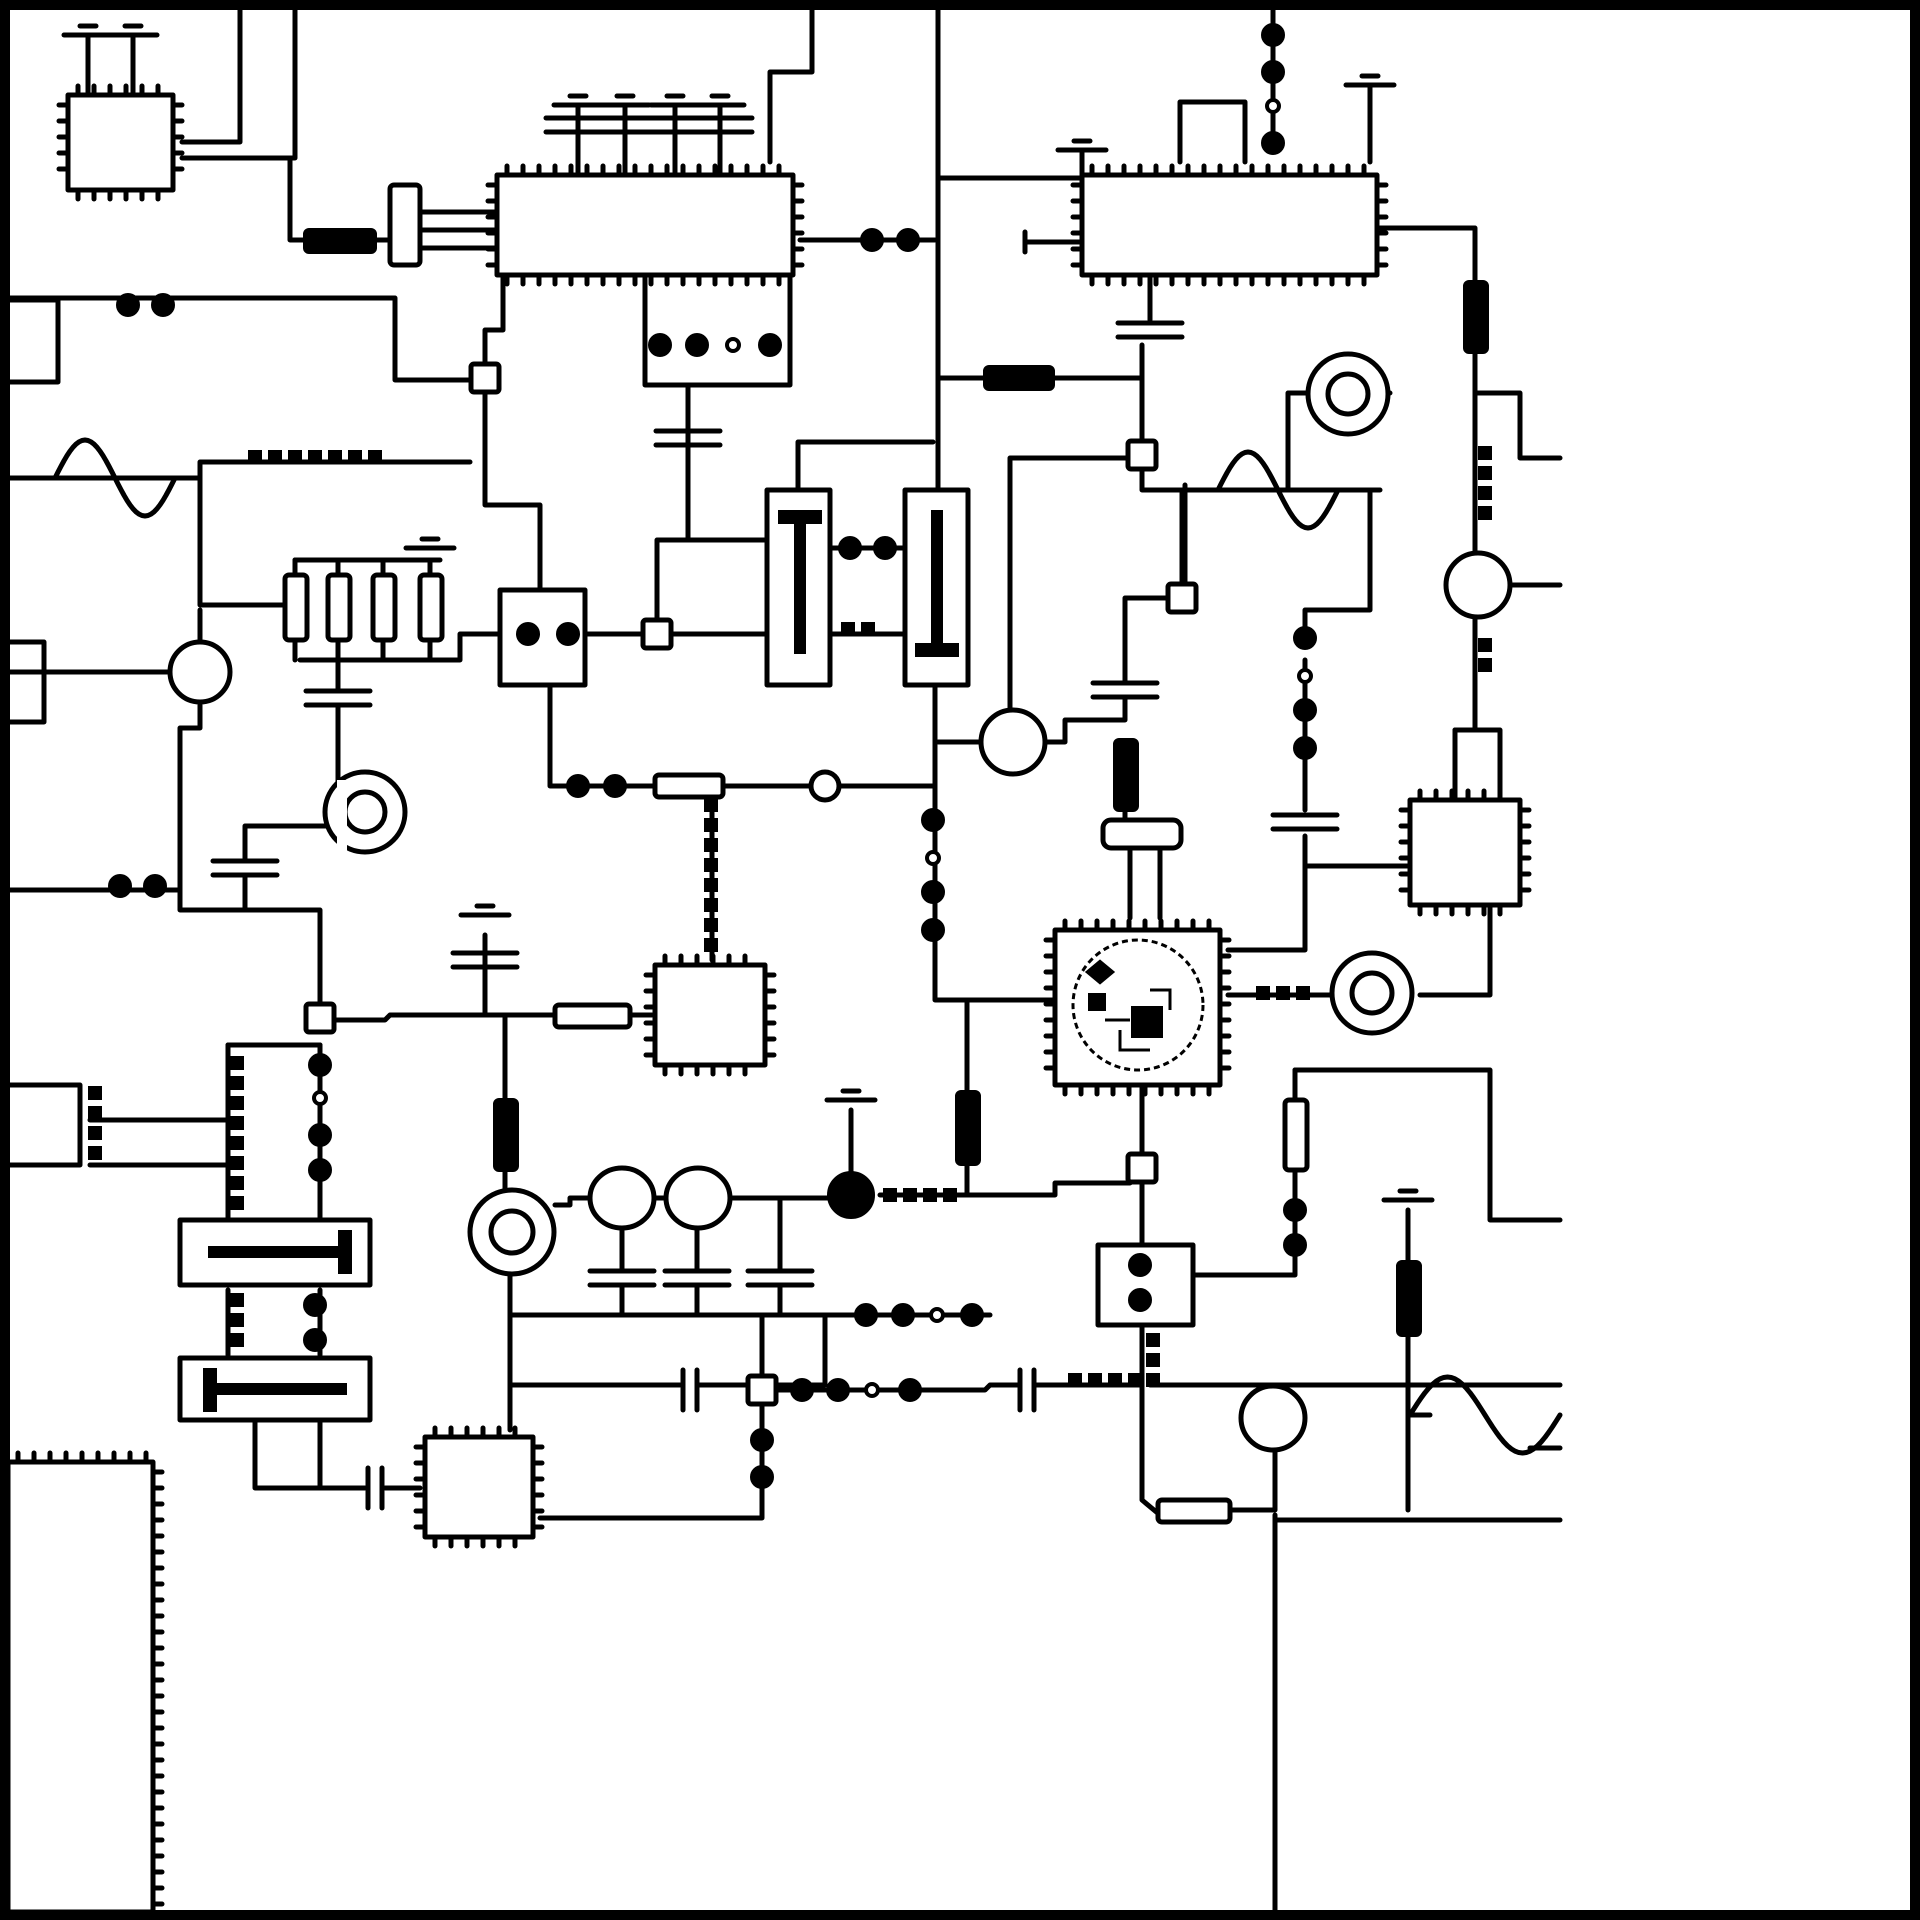  What do you see at coordinates (711, 875) in the screenshot?
I see `inductor-coil-mid-vertical` at bounding box center [711, 875].